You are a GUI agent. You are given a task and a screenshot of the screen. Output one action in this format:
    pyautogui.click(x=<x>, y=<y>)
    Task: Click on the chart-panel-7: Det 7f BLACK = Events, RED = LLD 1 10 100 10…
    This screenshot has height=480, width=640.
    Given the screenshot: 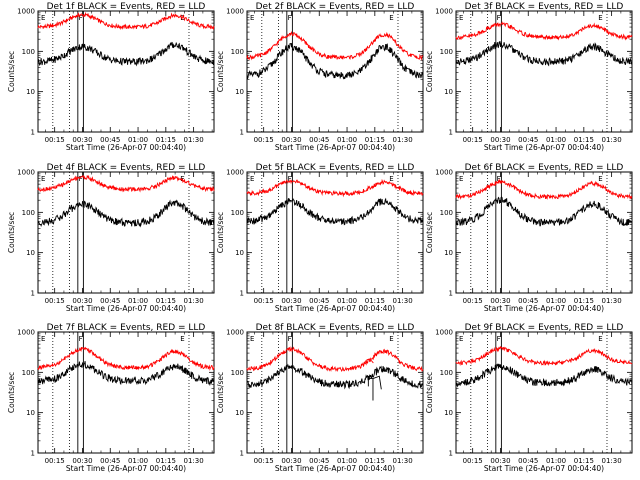 What is the action you would take?
    pyautogui.click(x=111, y=398)
    